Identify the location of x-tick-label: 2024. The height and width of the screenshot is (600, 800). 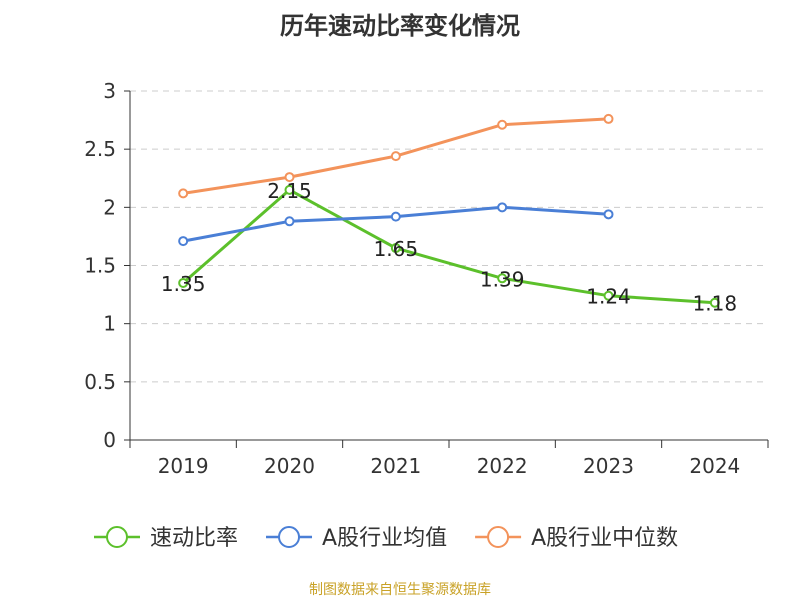
(714, 466).